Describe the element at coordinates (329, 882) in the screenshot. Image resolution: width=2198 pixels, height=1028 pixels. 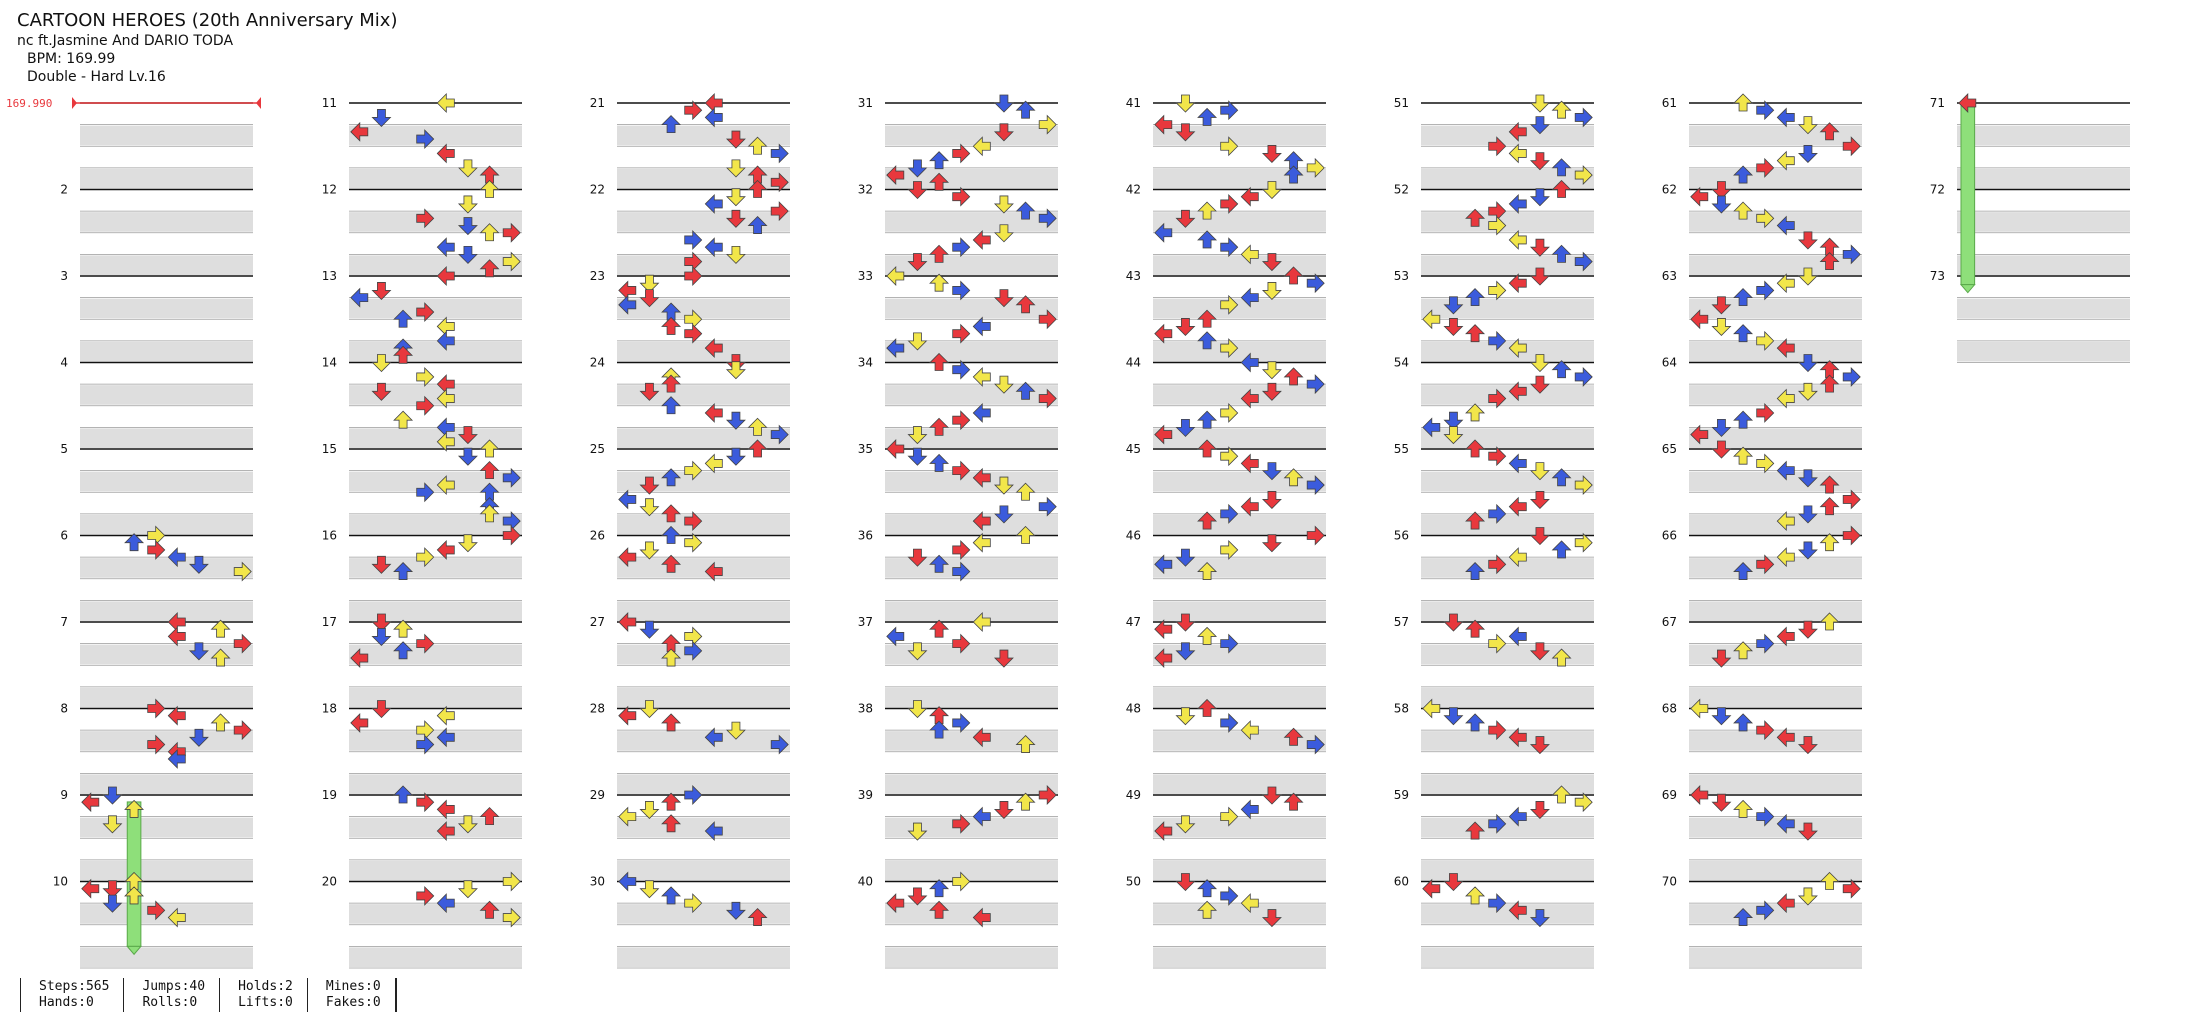
I see `measure-number: 20` at that location.